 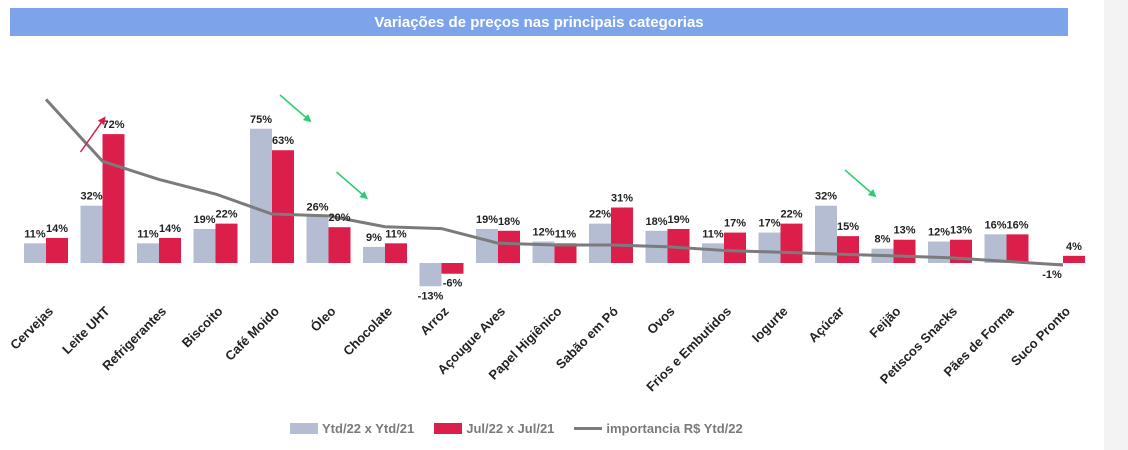 I want to click on data-label-ytd: -13%, so click(x=431, y=296).